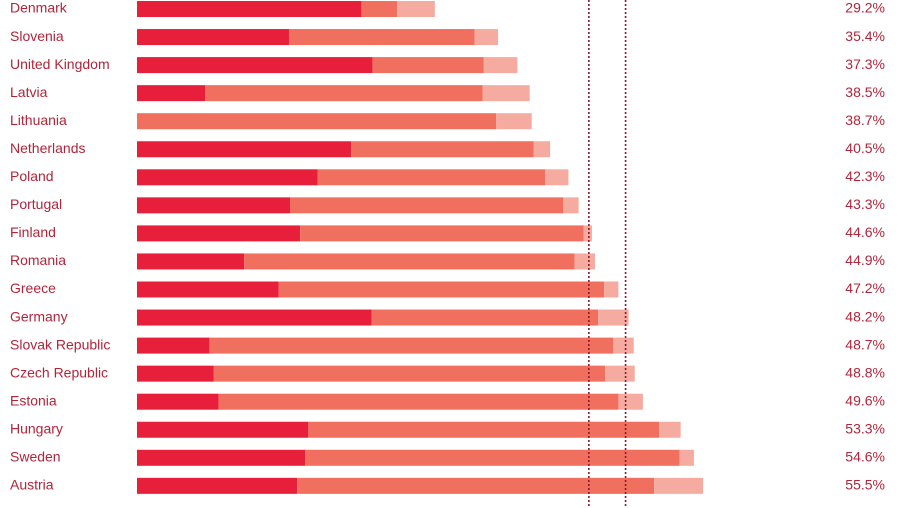  What do you see at coordinates (33, 232) in the screenshot?
I see `country-label: Finland` at bounding box center [33, 232].